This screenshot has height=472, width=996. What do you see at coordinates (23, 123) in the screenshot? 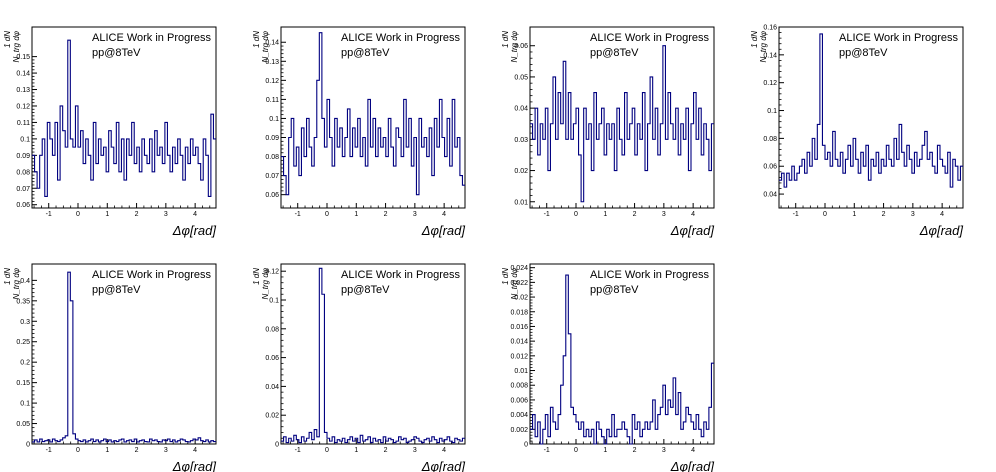
I see `y-tick-label: 0.11` at bounding box center [23, 123].